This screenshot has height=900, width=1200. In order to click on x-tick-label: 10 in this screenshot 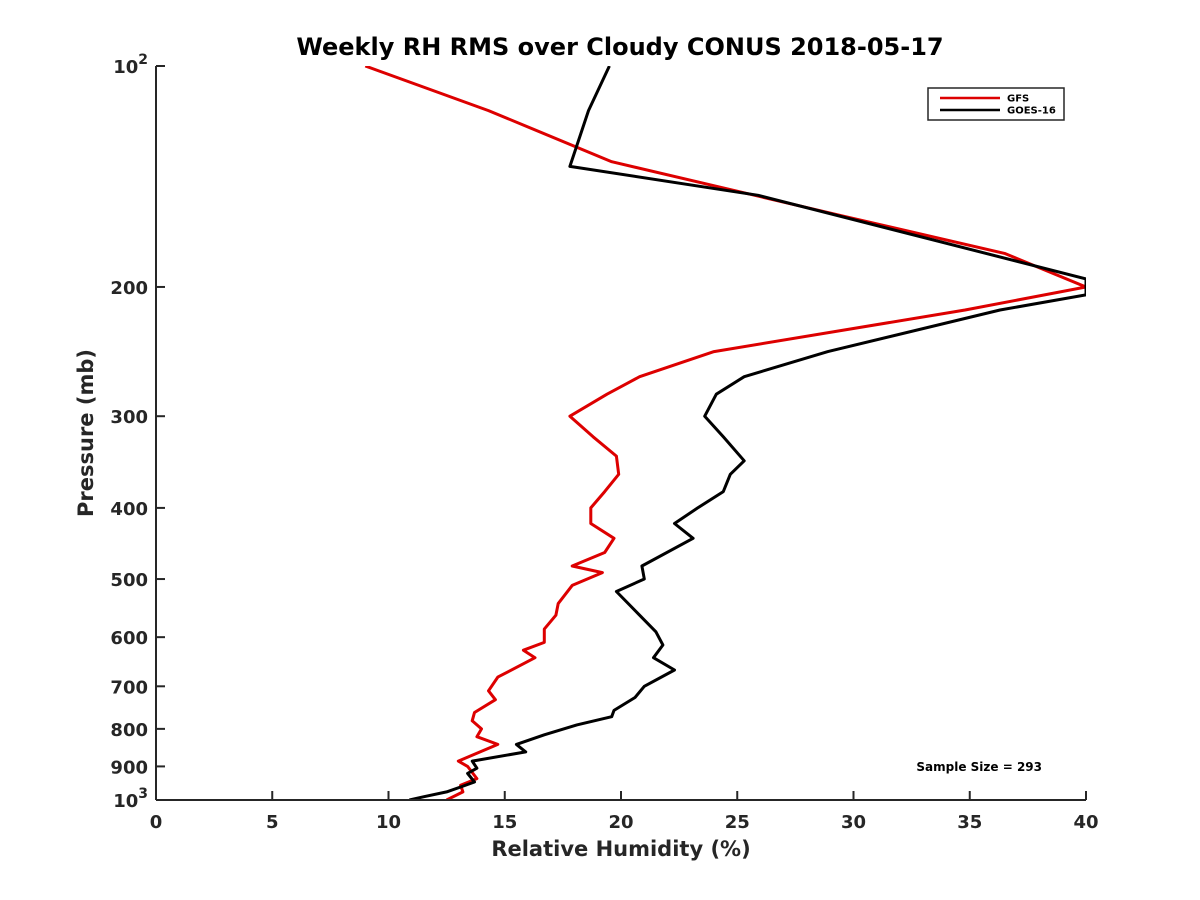, I will do `click(388, 822)`.